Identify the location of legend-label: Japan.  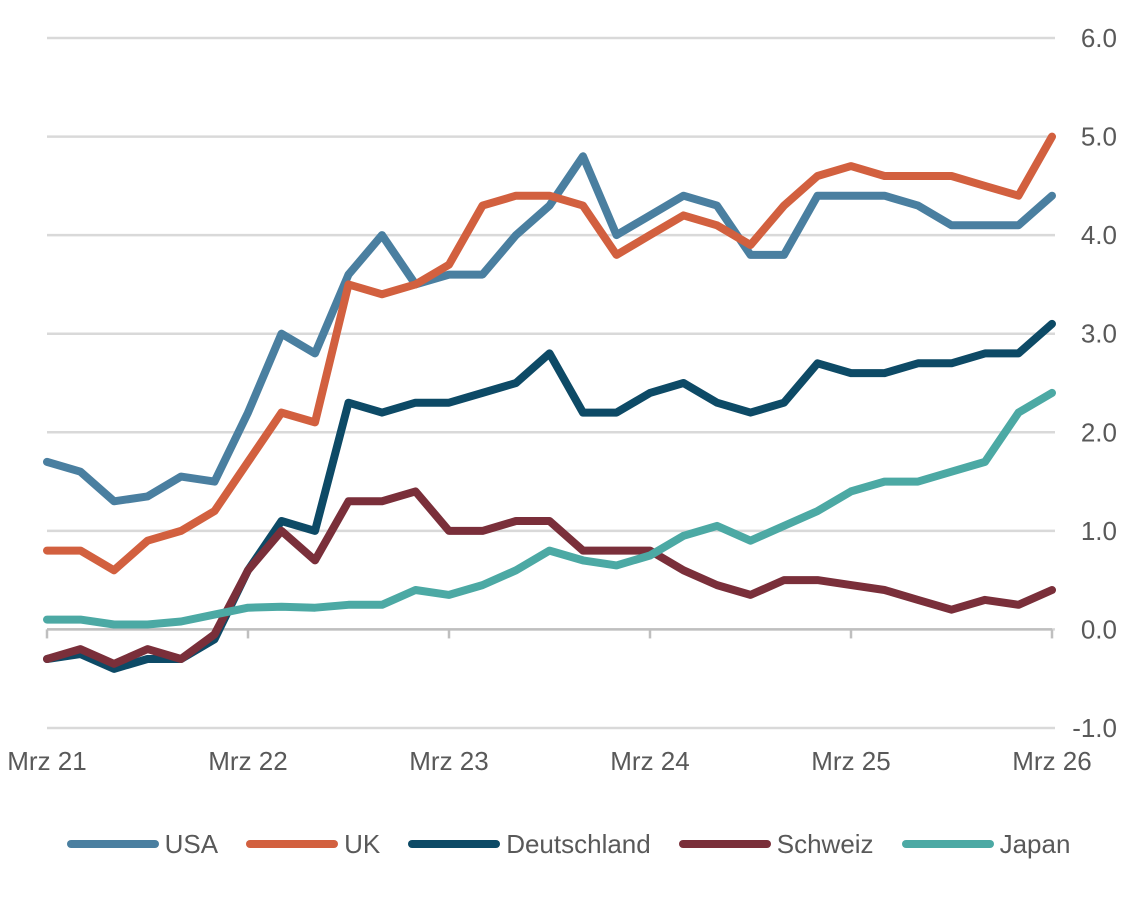
(1035, 843).